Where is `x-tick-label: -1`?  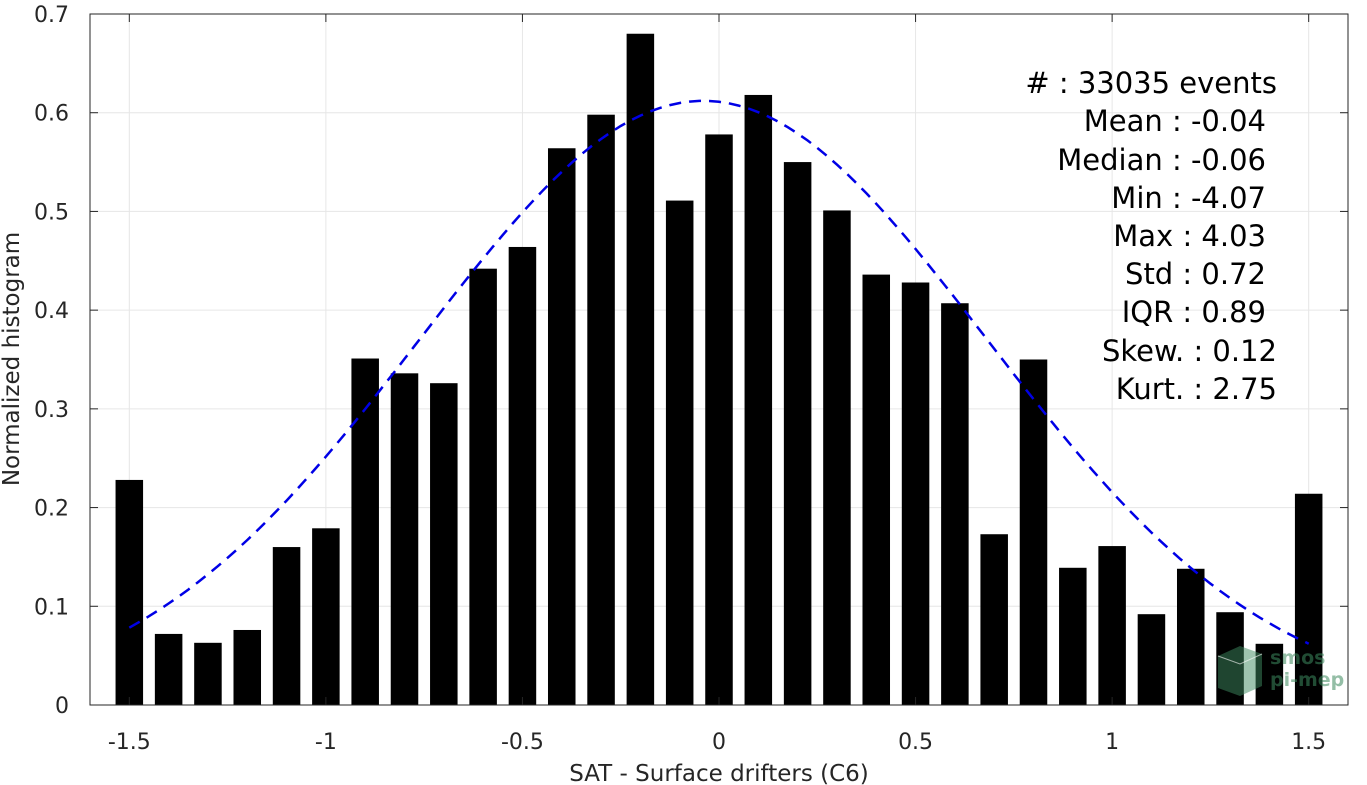 x-tick-label: -1 is located at coordinates (326, 742).